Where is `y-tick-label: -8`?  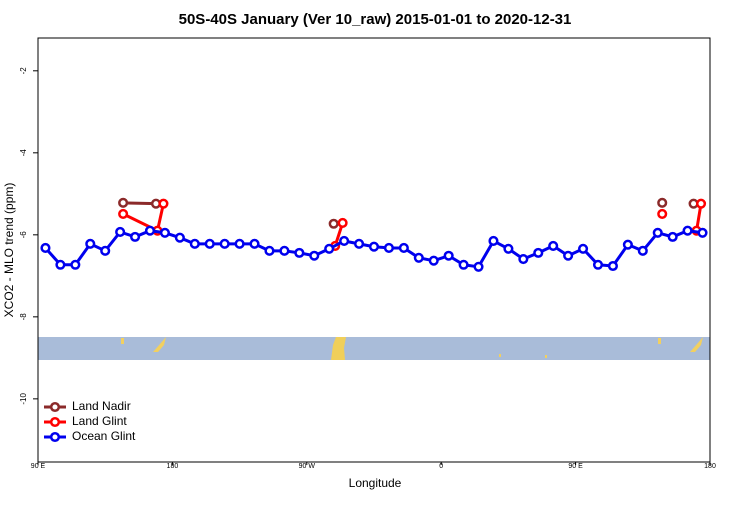 y-tick-label: -8 is located at coordinates (23, 317).